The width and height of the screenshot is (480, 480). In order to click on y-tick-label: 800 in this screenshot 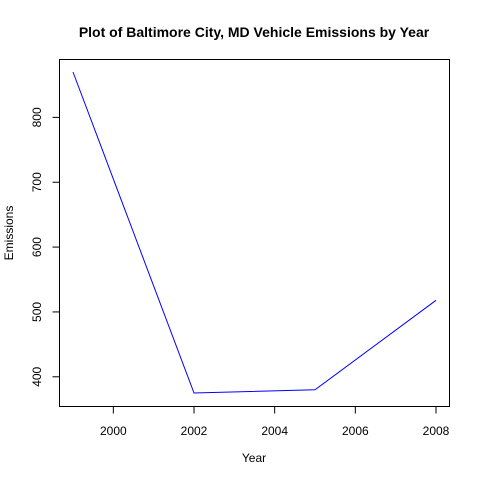, I will do `click(37, 117)`.